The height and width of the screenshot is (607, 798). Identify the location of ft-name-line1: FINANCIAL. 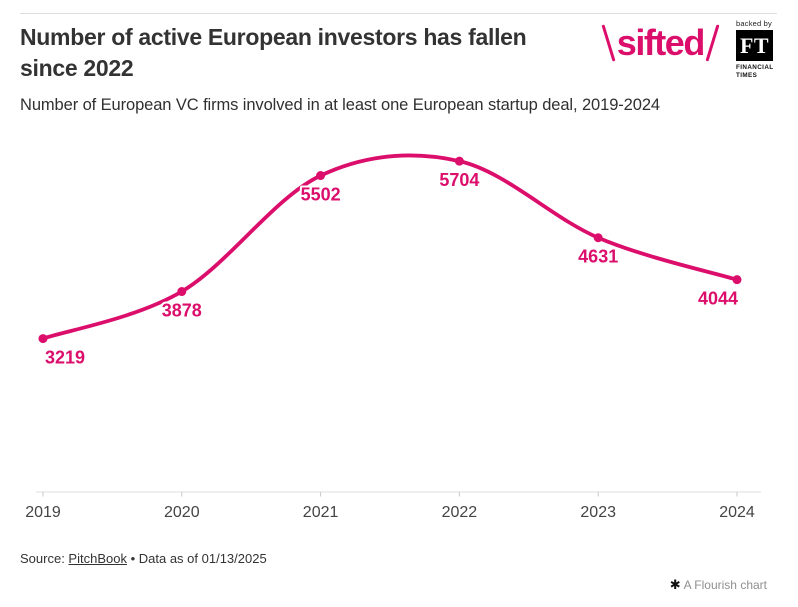
(755, 67).